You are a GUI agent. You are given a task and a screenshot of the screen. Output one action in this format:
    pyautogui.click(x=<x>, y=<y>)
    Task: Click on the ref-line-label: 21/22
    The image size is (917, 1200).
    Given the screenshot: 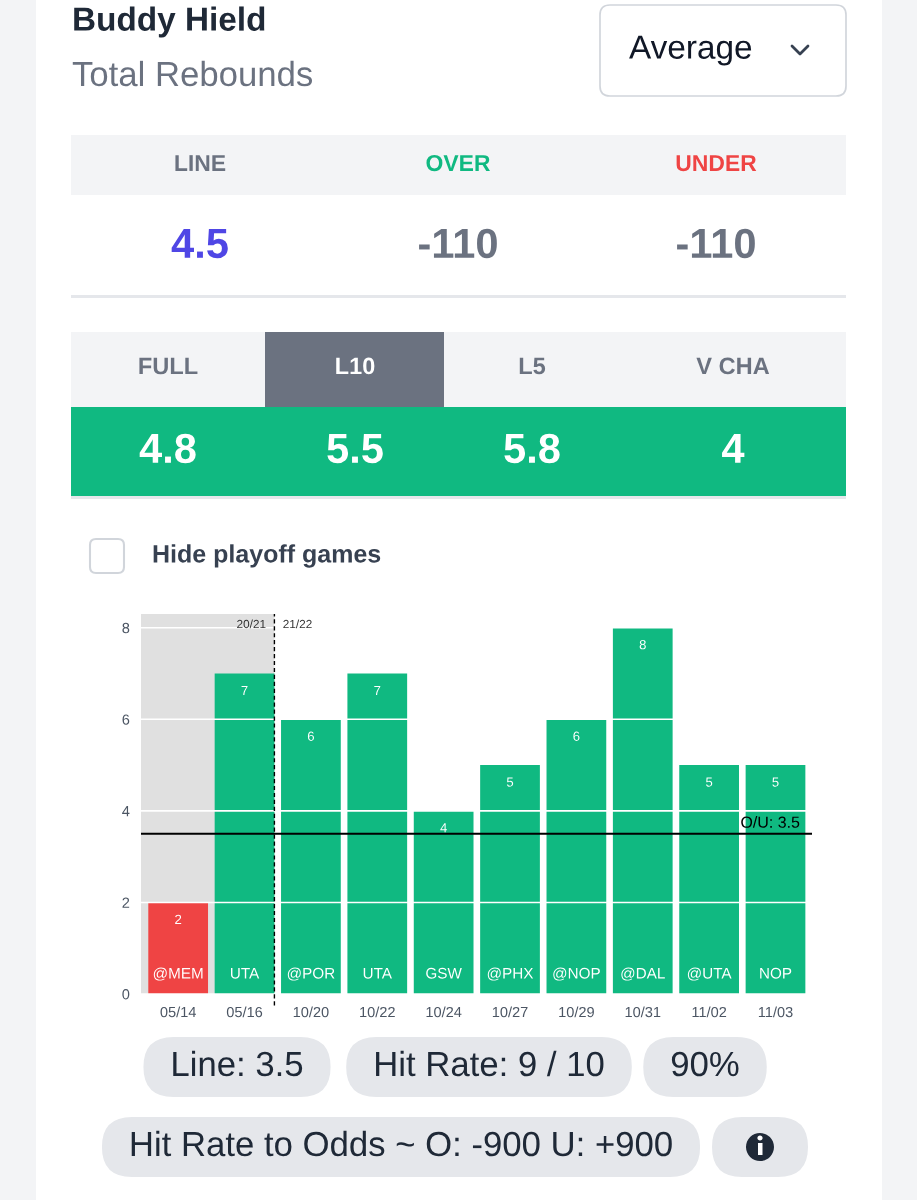 What is the action you would take?
    pyautogui.click(x=297, y=624)
    